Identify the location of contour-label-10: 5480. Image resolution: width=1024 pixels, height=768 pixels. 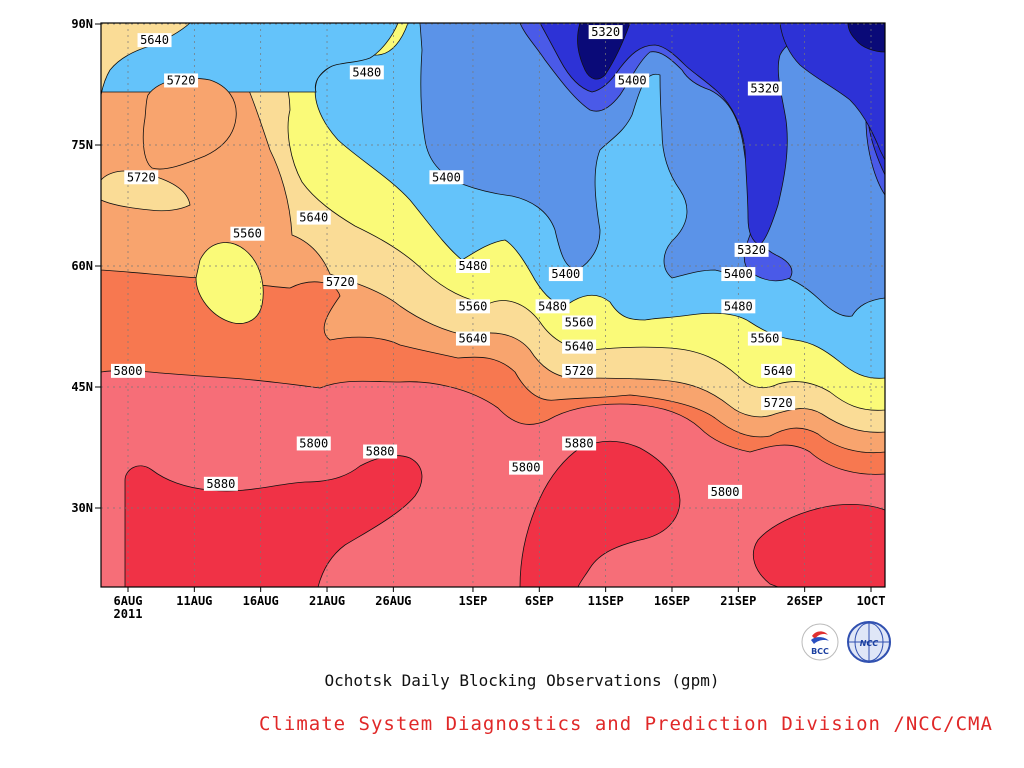
(473, 266).